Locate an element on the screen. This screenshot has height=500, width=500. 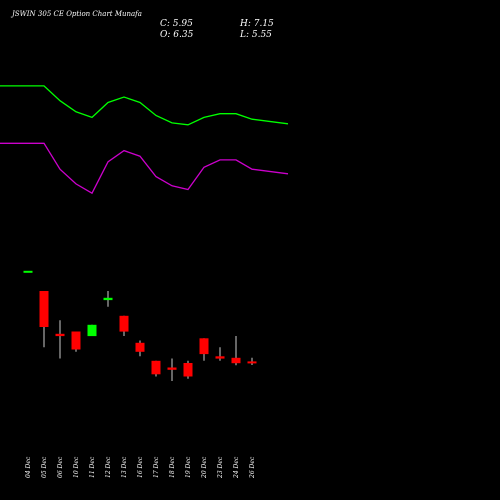
x-tick-label: 16 Dec is located at coordinates (140, 467).